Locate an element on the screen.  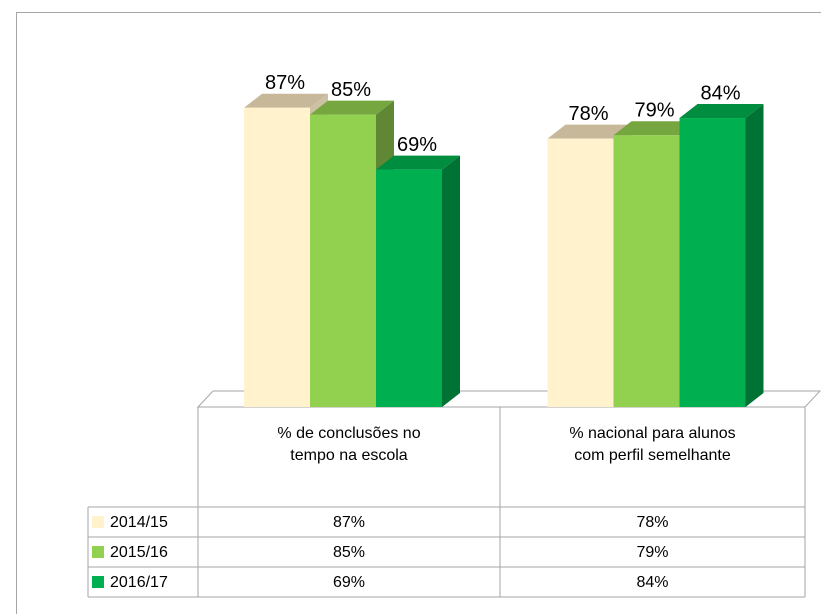
table-cell: 79% is located at coordinates (652, 552).